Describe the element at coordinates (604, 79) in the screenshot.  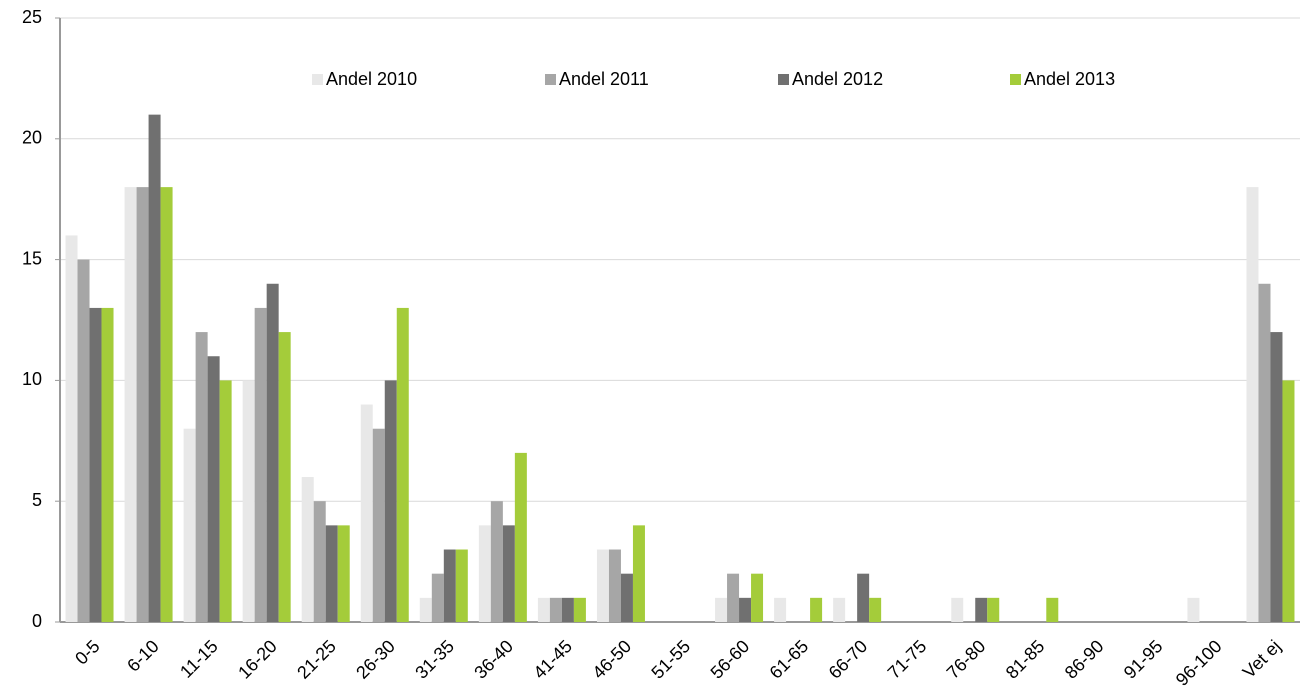
I see `legend-label: Andel 2011` at that location.